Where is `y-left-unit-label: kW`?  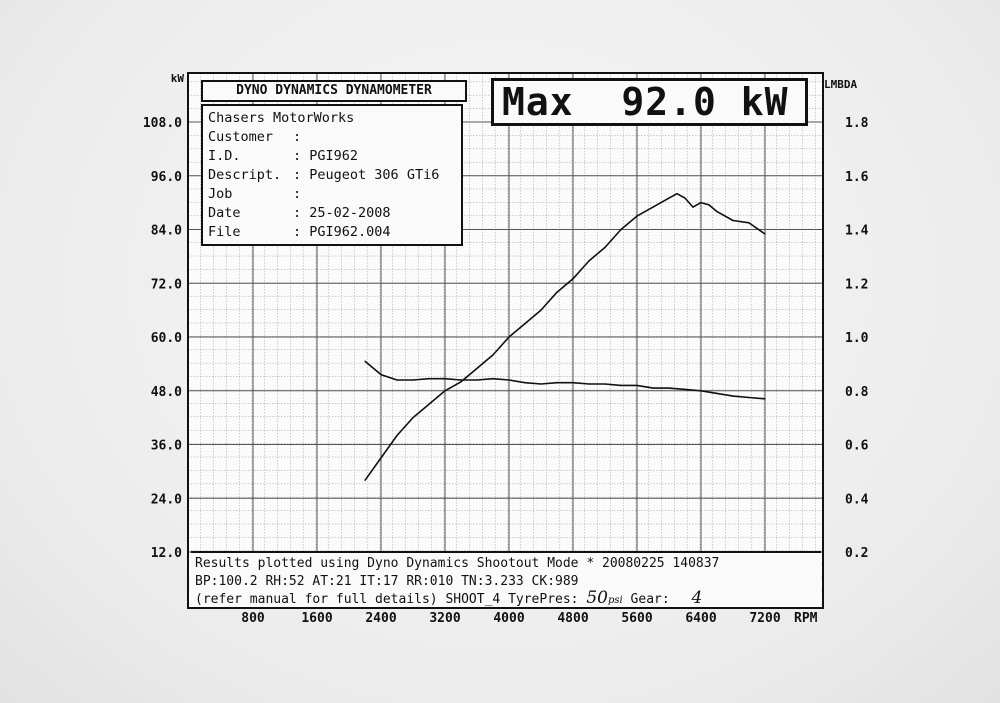
y-left-unit-label: kW is located at coordinates (178, 78).